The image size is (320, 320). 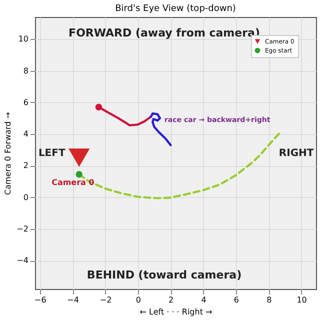 I want to click on x-tick-label: 8, so click(x=269, y=300).